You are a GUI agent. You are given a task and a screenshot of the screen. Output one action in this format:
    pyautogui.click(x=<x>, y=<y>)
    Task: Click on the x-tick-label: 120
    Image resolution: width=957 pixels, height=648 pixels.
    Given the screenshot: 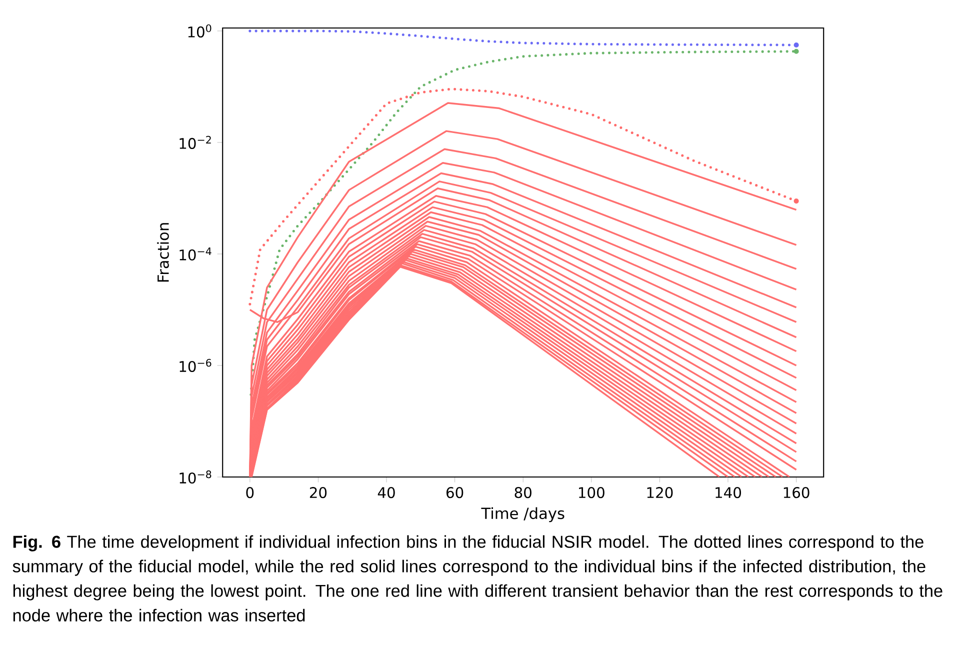 What is the action you would take?
    pyautogui.click(x=660, y=492)
    